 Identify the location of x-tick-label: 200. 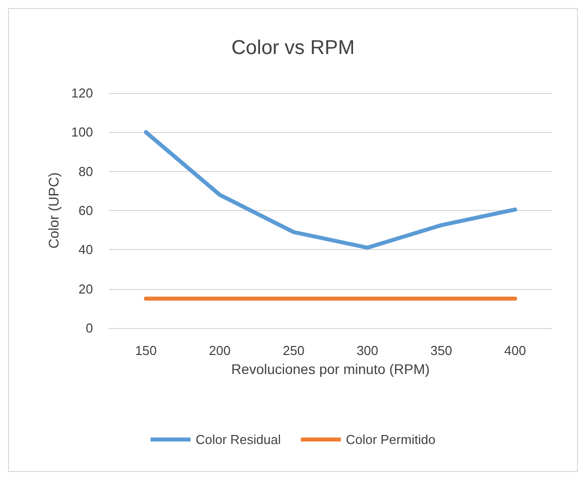
(219, 350).